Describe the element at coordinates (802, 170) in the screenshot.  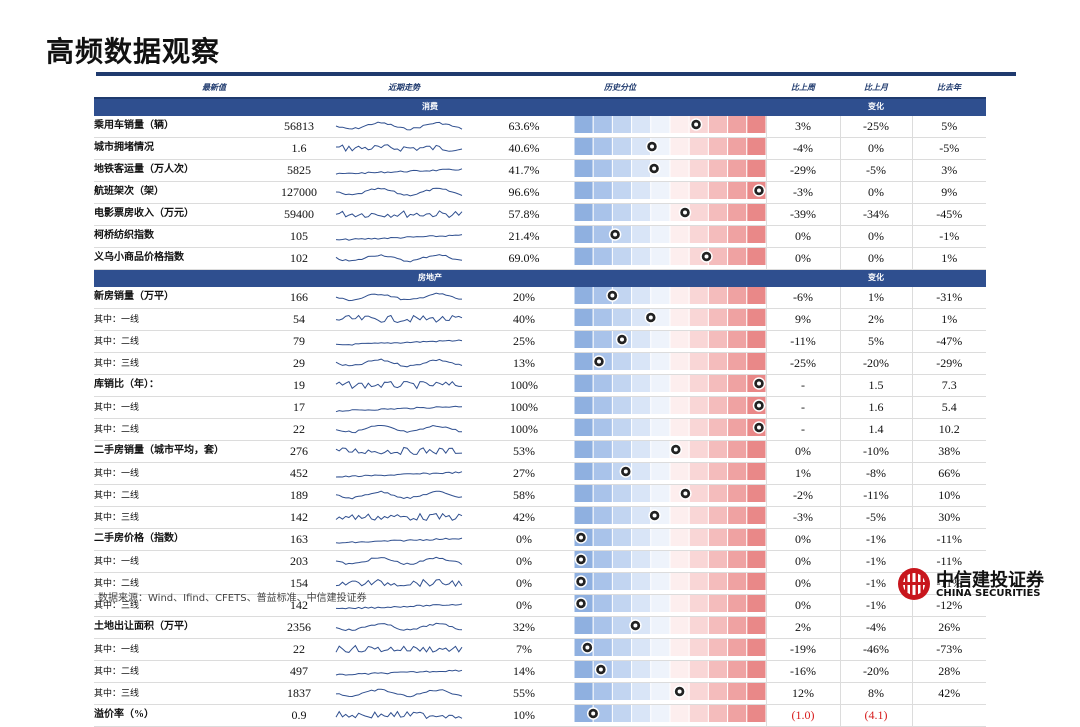
I see `wow-change: -29%` at that location.